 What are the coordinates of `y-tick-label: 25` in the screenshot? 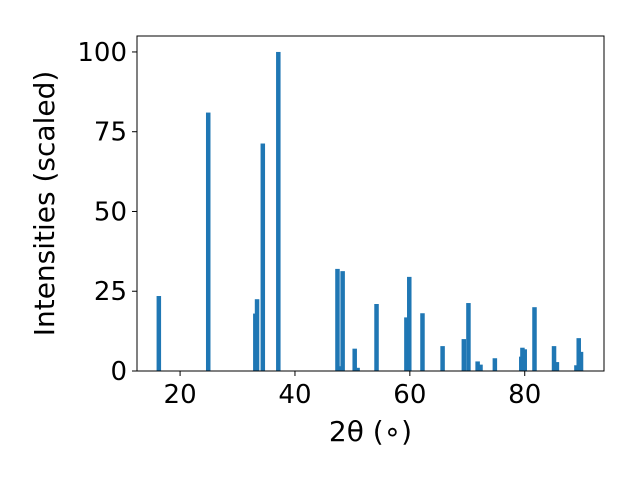 It's located at (110, 292).